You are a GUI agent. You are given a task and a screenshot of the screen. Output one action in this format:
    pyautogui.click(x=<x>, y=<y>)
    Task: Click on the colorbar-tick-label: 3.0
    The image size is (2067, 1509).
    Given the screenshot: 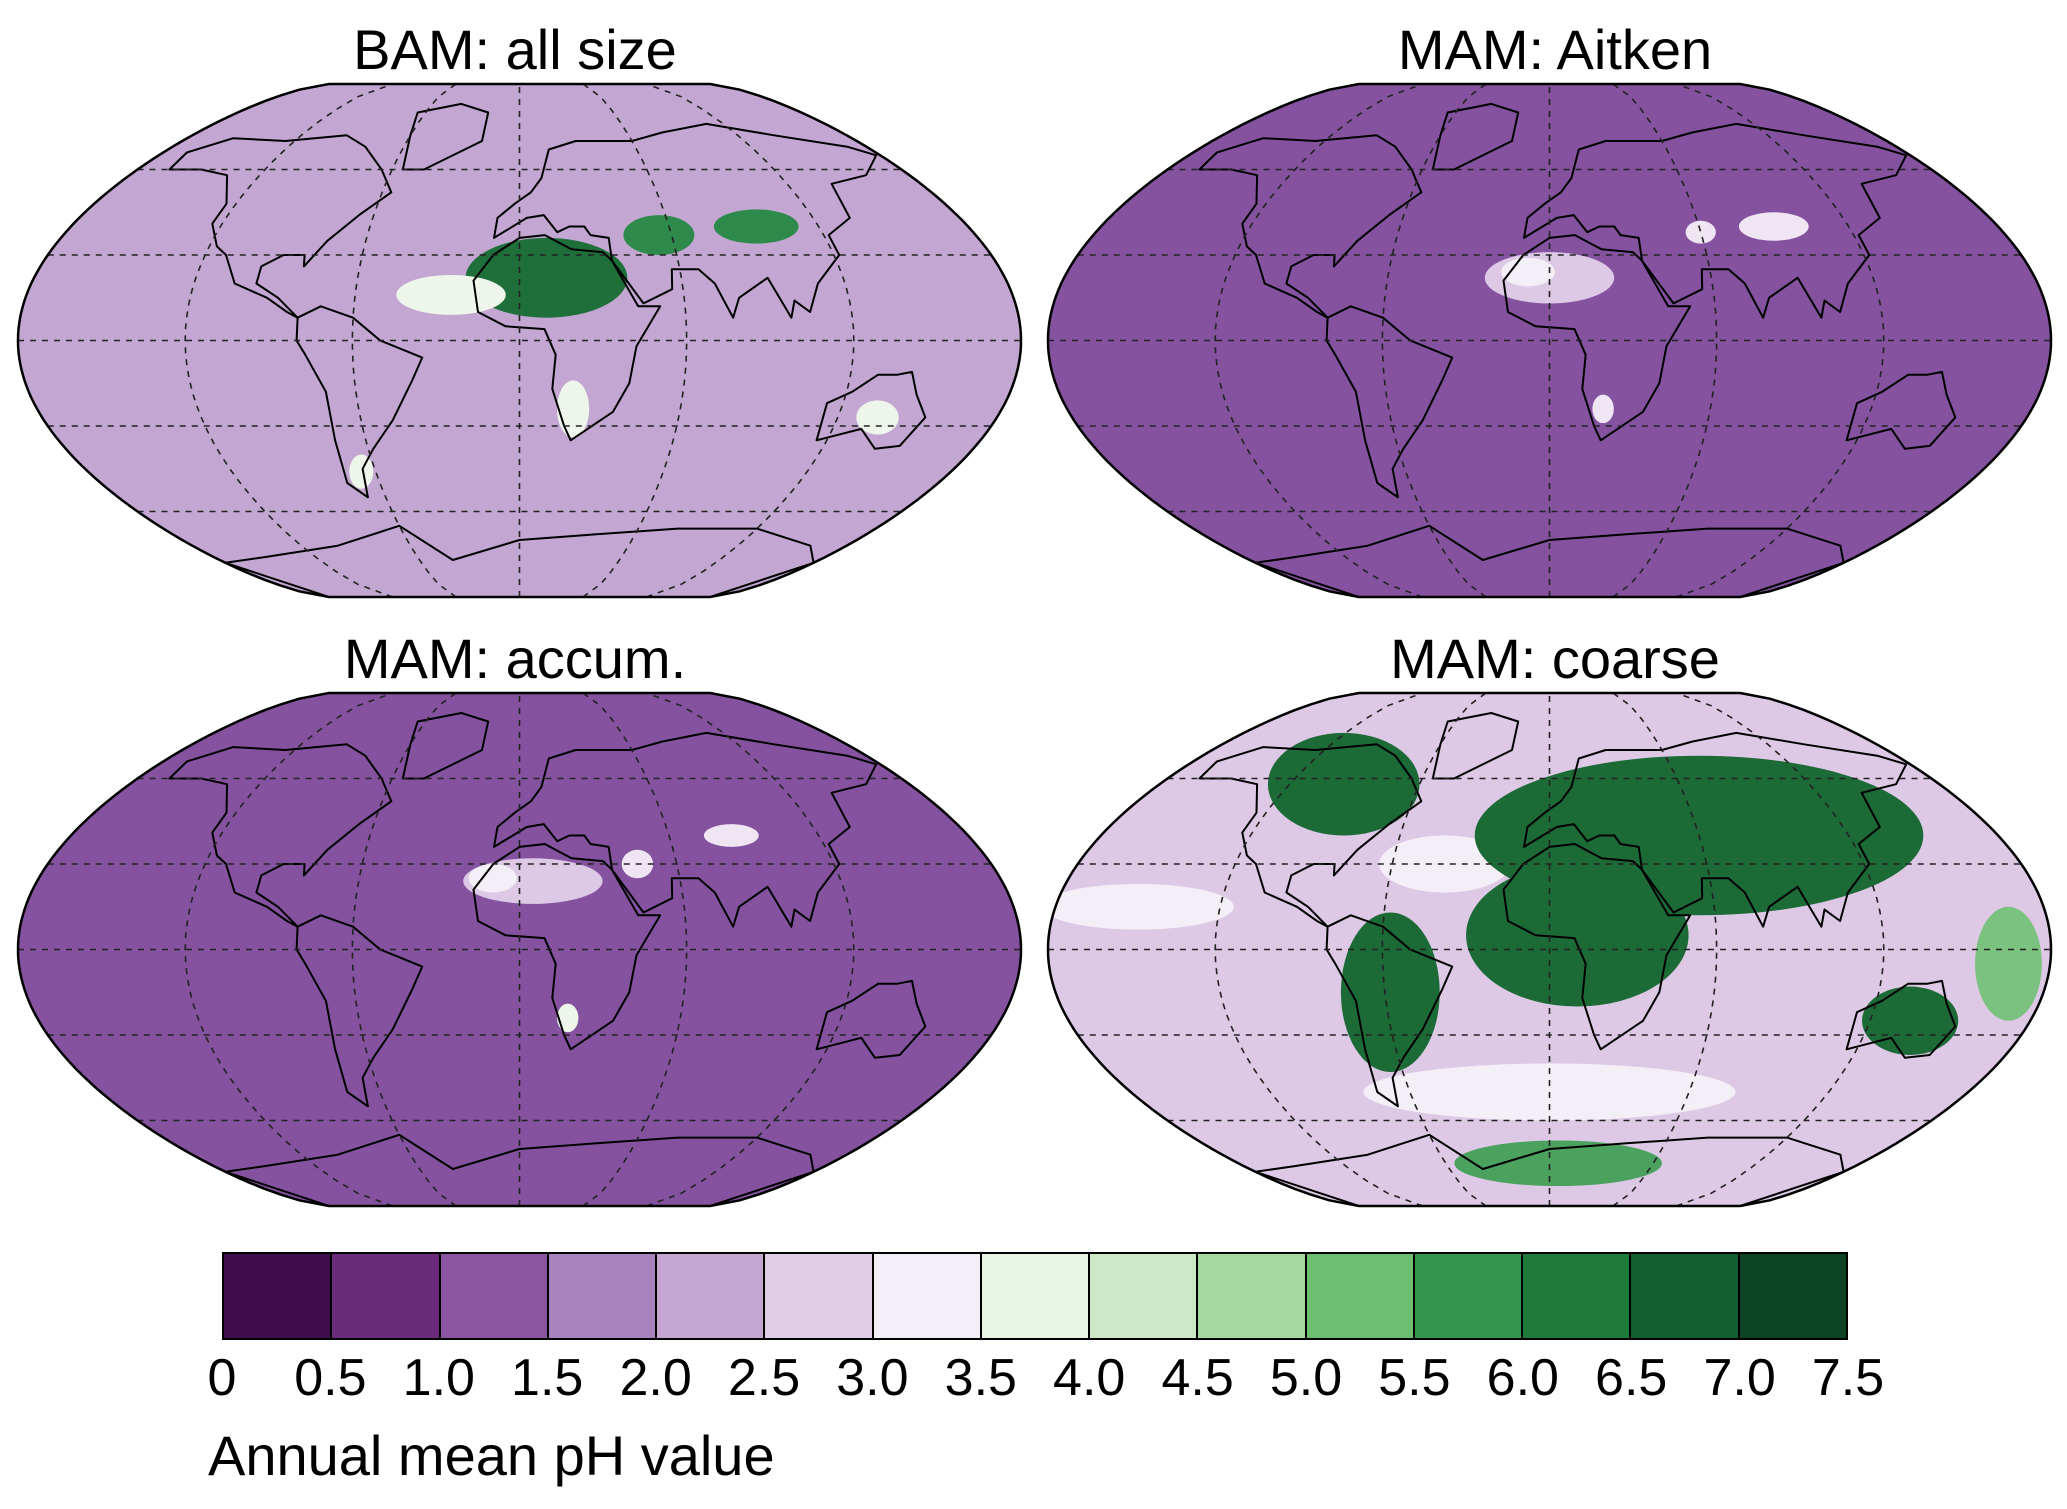 What is the action you would take?
    pyautogui.click(x=872, y=1378)
    